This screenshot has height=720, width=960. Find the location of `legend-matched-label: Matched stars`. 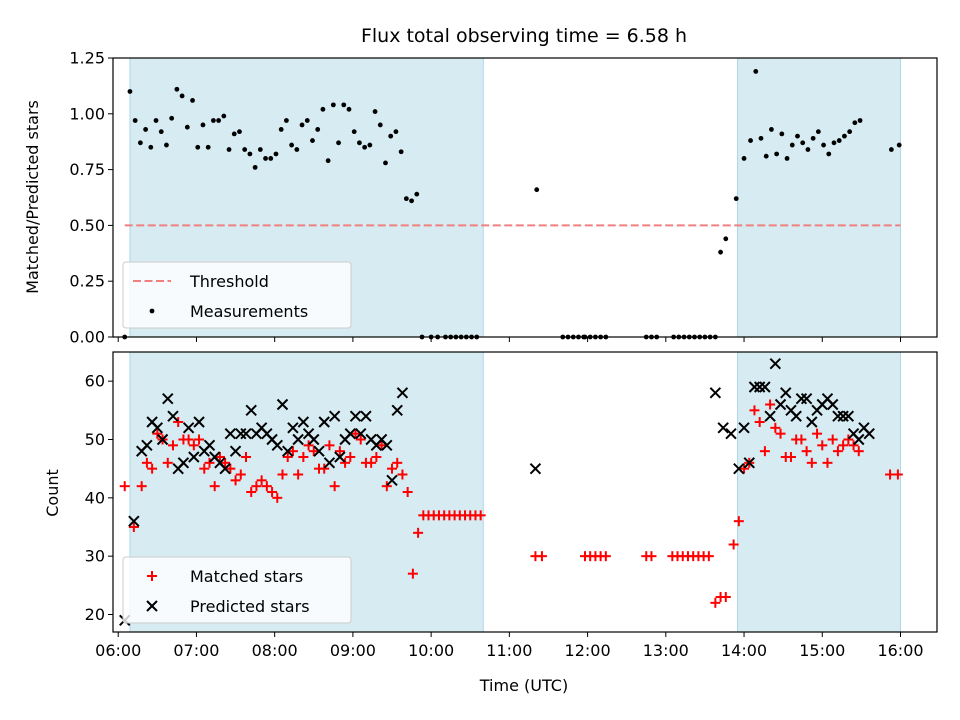

legend-matched-label: Matched stars is located at coordinates (246, 576).